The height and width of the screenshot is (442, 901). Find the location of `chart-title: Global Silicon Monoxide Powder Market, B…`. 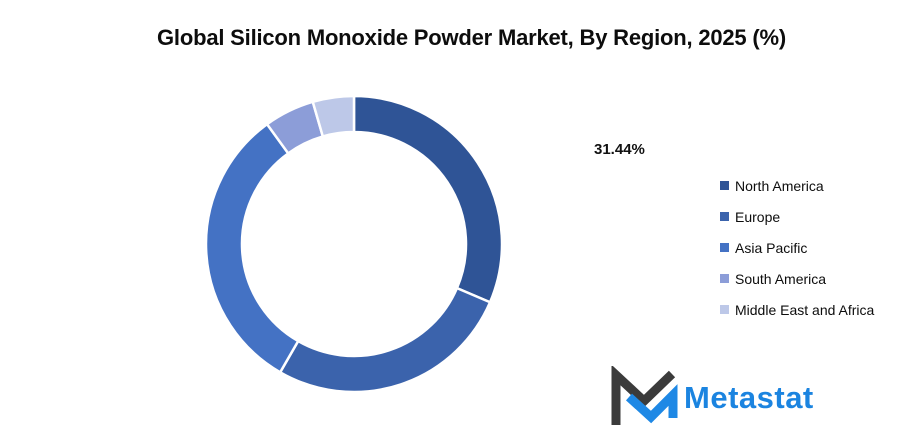

chart-title: Global Silicon Monoxide Powder Market, B… is located at coordinates (471, 37).